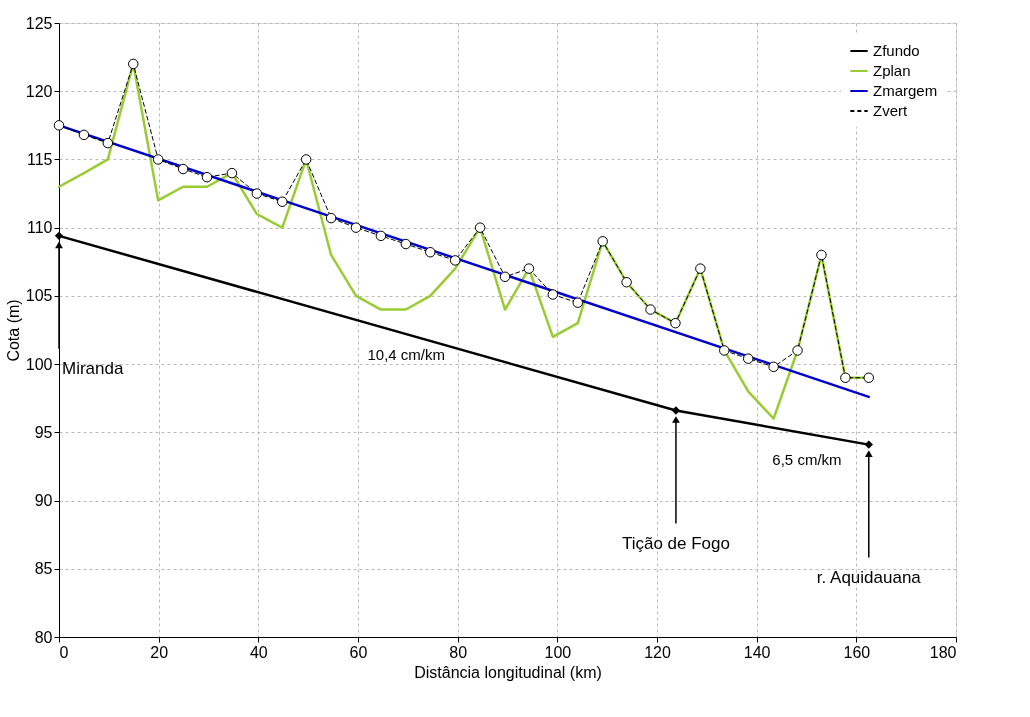 Image resolution: width=1030 pixels, height=717 pixels. Describe the element at coordinates (892, 70) in the screenshot. I see `legend-label: Zplan` at that location.